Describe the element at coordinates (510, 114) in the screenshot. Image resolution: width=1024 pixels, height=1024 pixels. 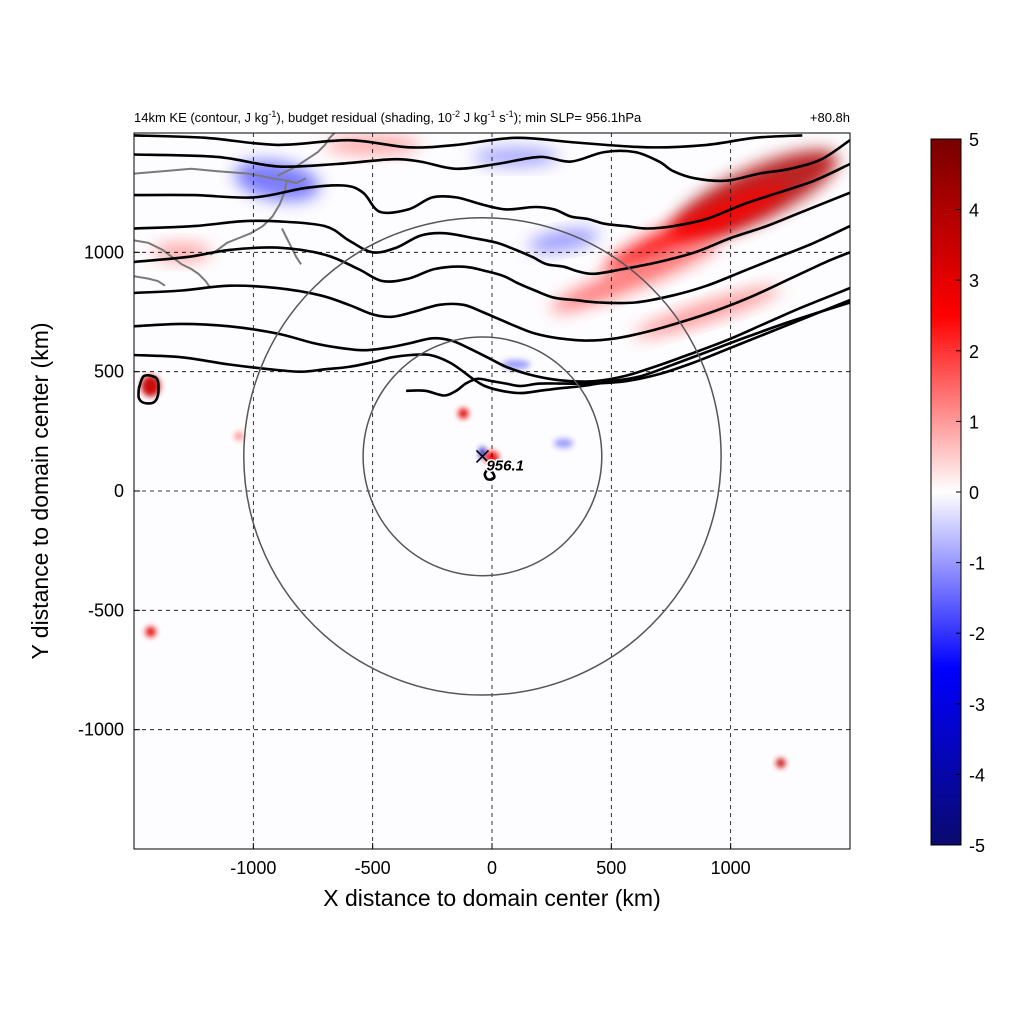
I see `title-sup-d: -1` at that location.